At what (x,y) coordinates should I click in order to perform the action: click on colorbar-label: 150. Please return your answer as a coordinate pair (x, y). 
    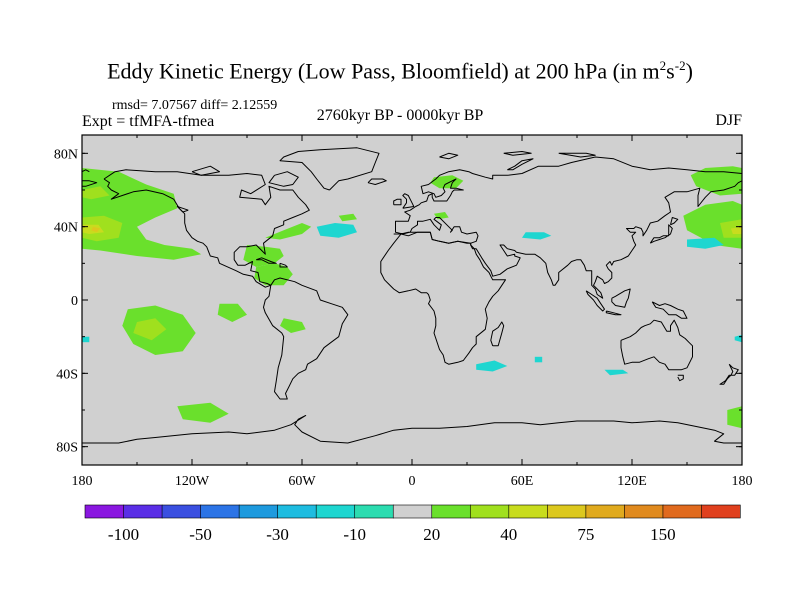
    Looking at the image, I should click on (663, 534).